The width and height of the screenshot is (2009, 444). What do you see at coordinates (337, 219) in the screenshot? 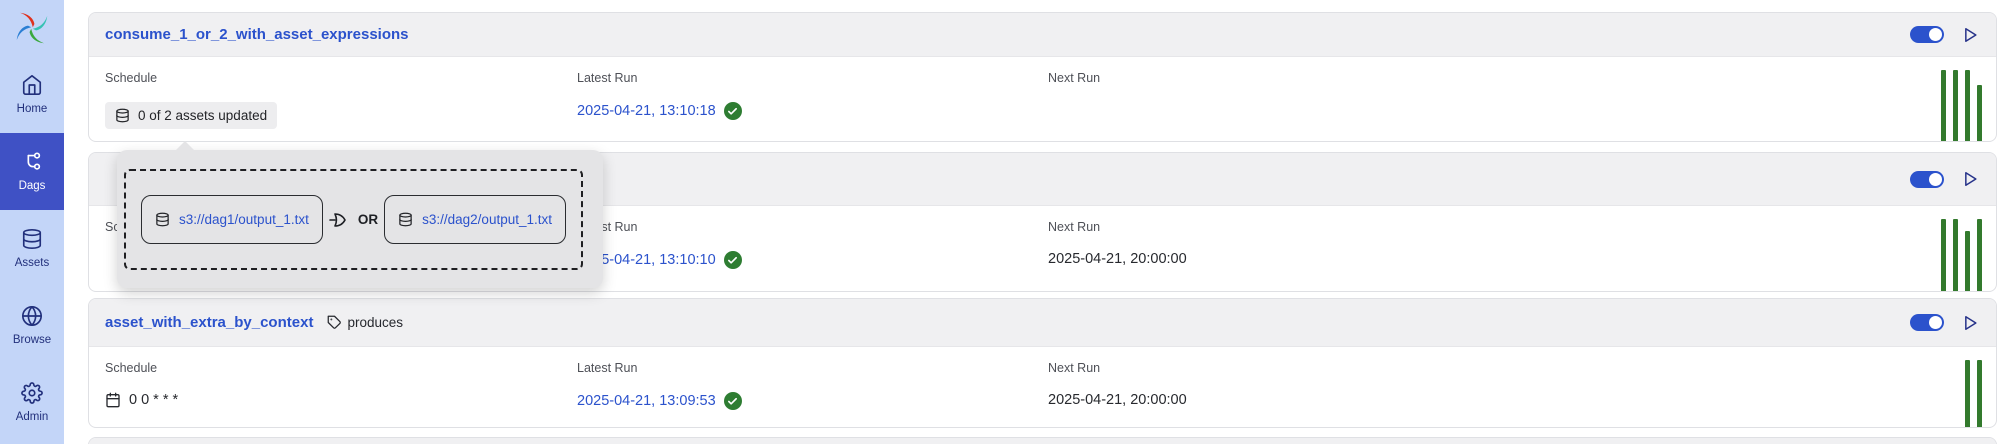
I see `or-gate-icon` at bounding box center [337, 219].